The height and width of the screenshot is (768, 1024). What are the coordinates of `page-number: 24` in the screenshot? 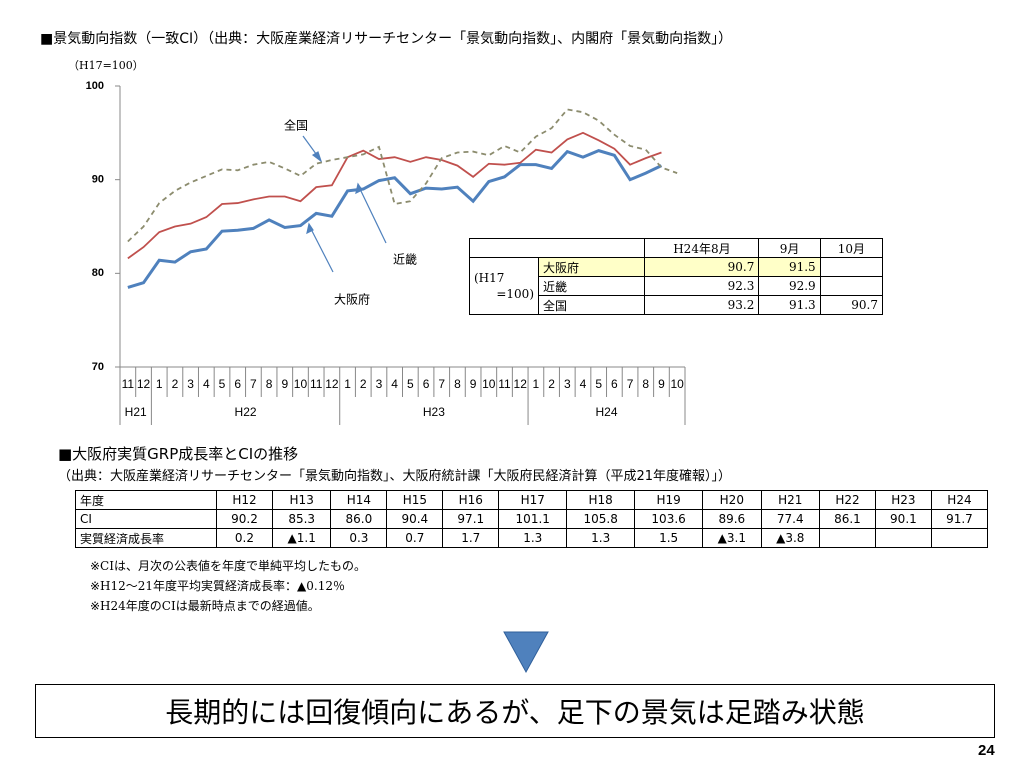 It's located at (986, 750).